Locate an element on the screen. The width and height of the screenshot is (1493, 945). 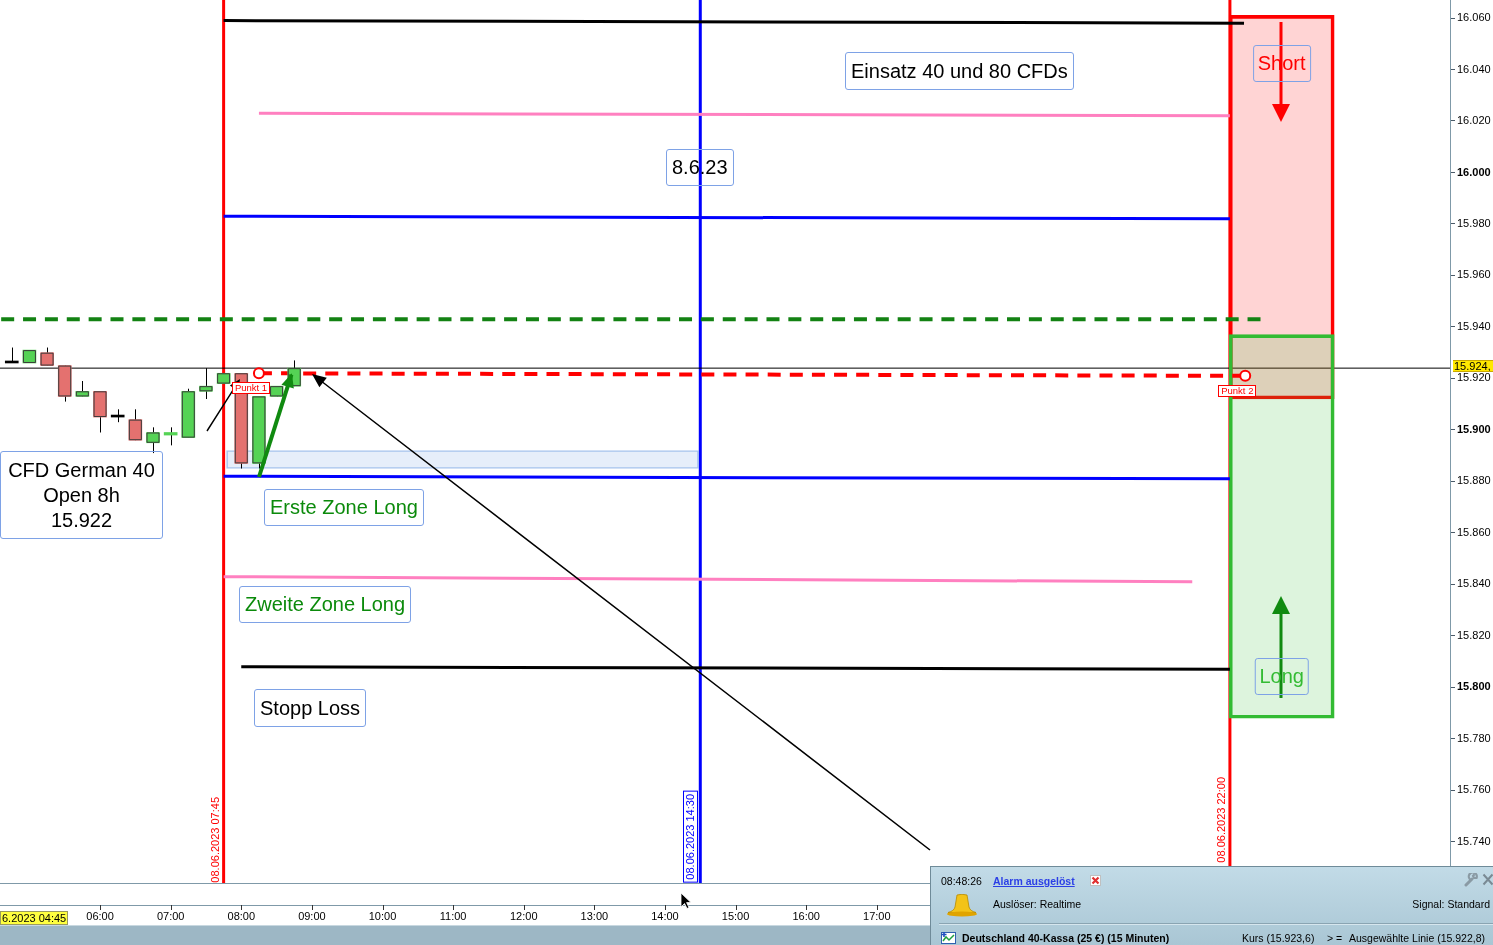
y-tick-label: 15.940 is located at coordinates (1474, 325).